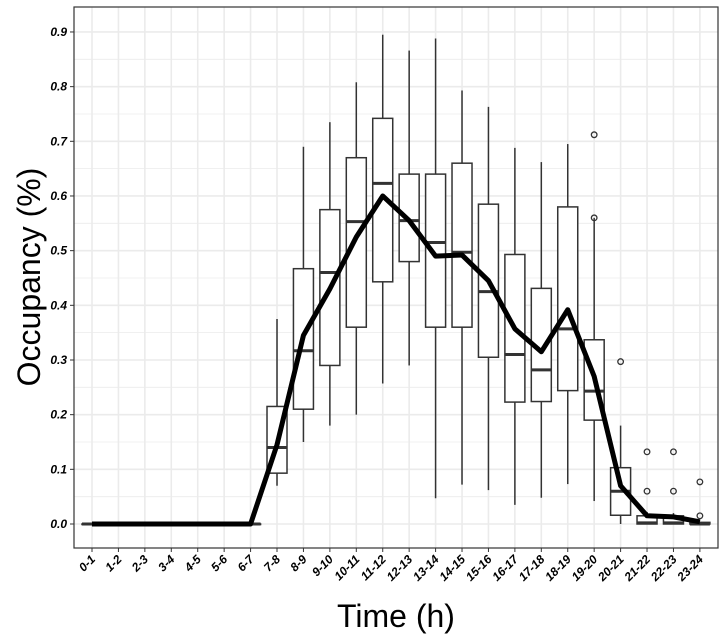 The width and height of the screenshot is (726, 638). Describe the element at coordinates (373, 567) in the screenshot. I see `x-tick-label: 11-12` at that location.